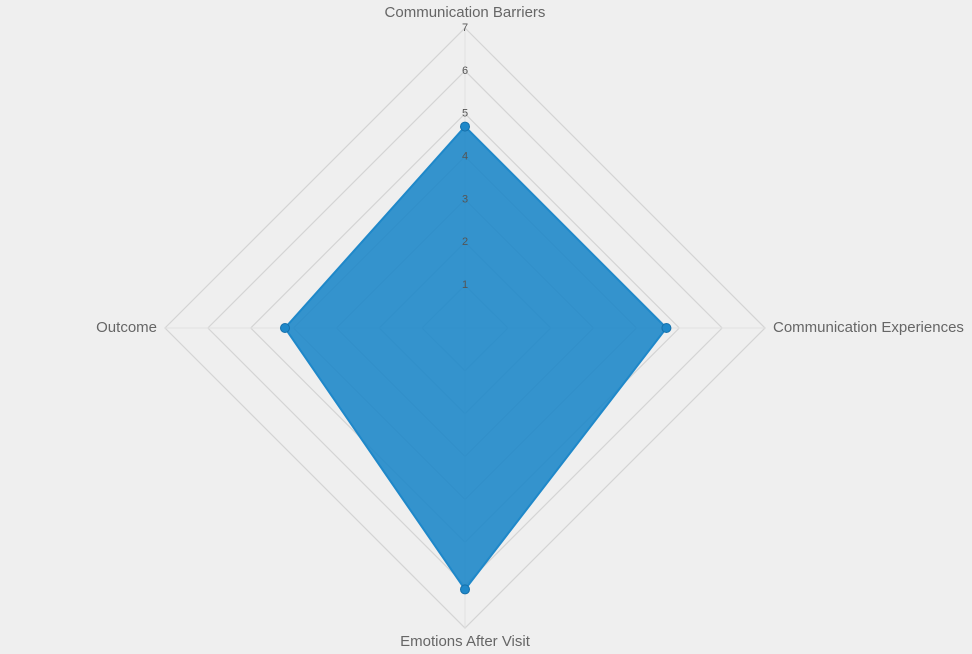  Describe the element at coordinates (465, 242) in the screenshot. I see `tick-label: 2` at that location.